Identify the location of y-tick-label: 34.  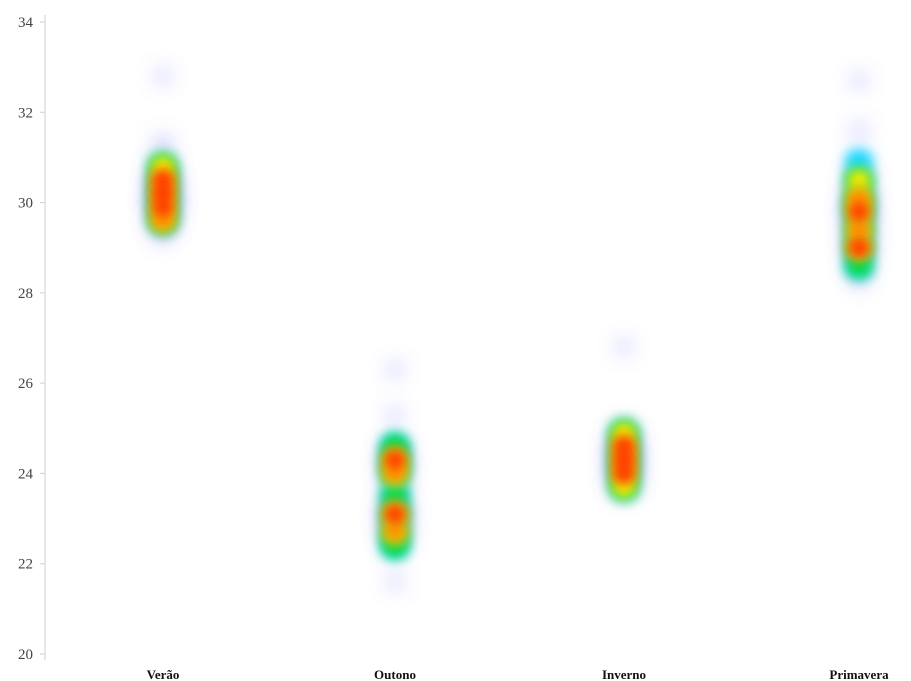
(26, 23).